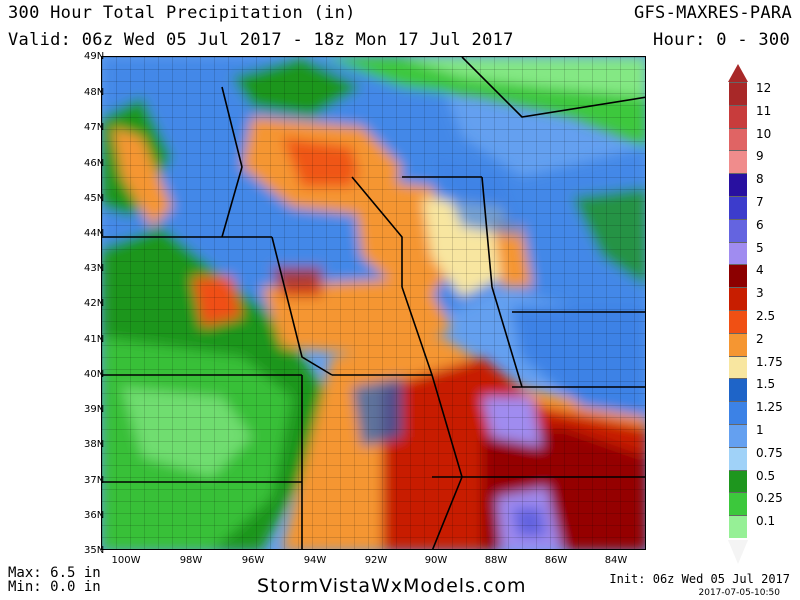 This screenshot has width=800, height=600. What do you see at coordinates (94, 515) in the screenshot?
I see `lat-label: 36N` at bounding box center [94, 515].